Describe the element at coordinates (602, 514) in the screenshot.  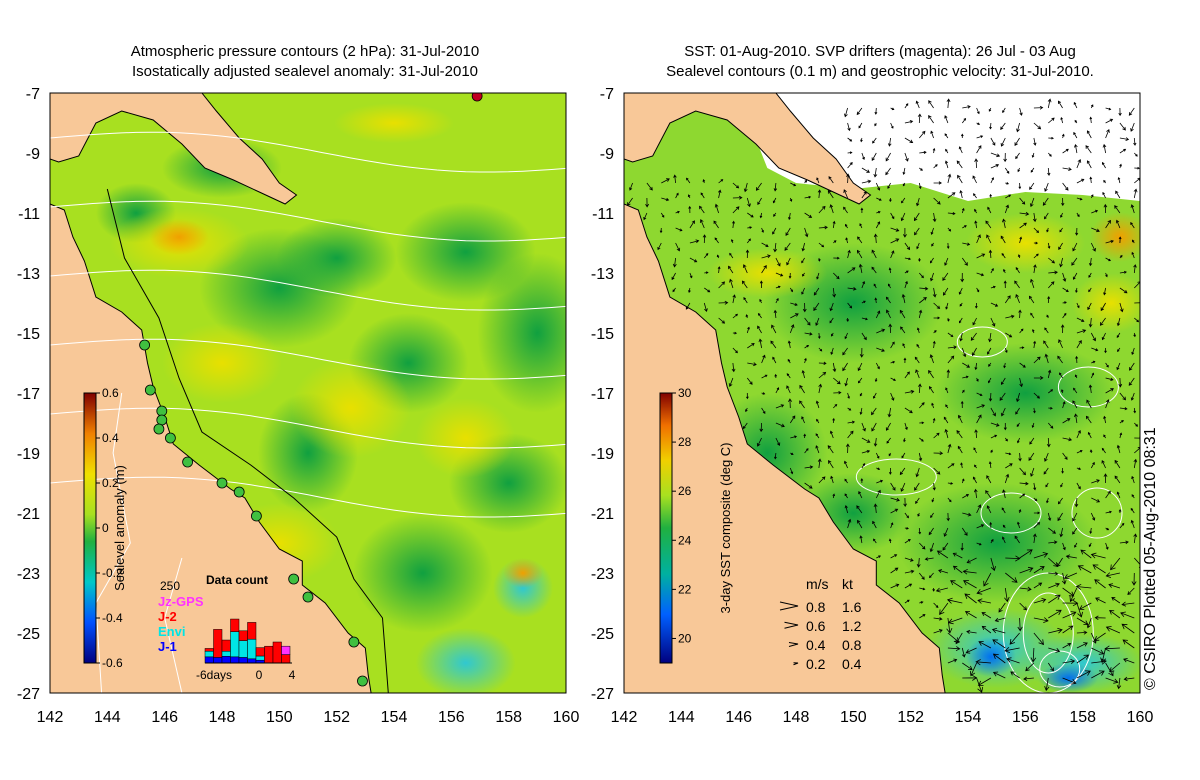
I see `lat-tick-label: -21` at that location.